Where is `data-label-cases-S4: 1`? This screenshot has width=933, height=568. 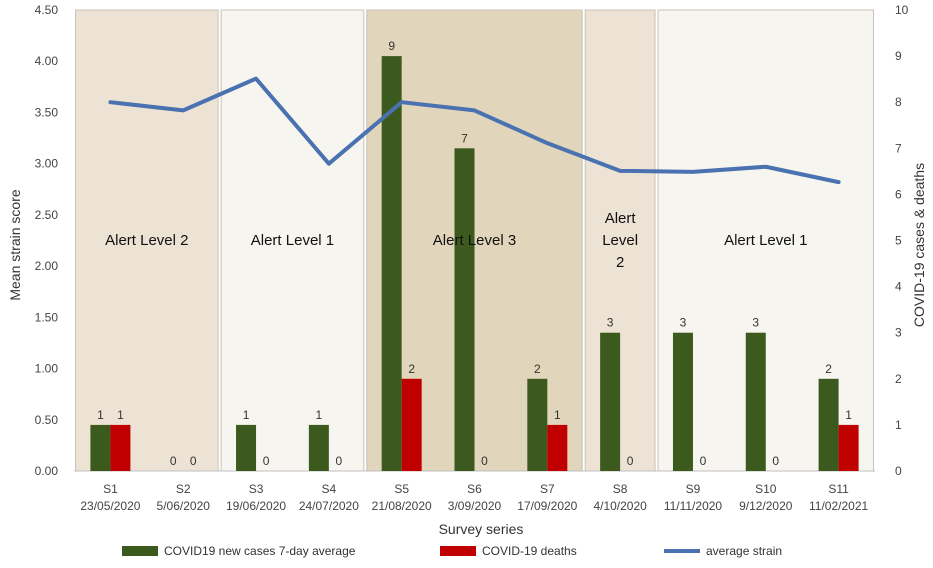 data-label-cases-S4: 1 is located at coordinates (319, 415).